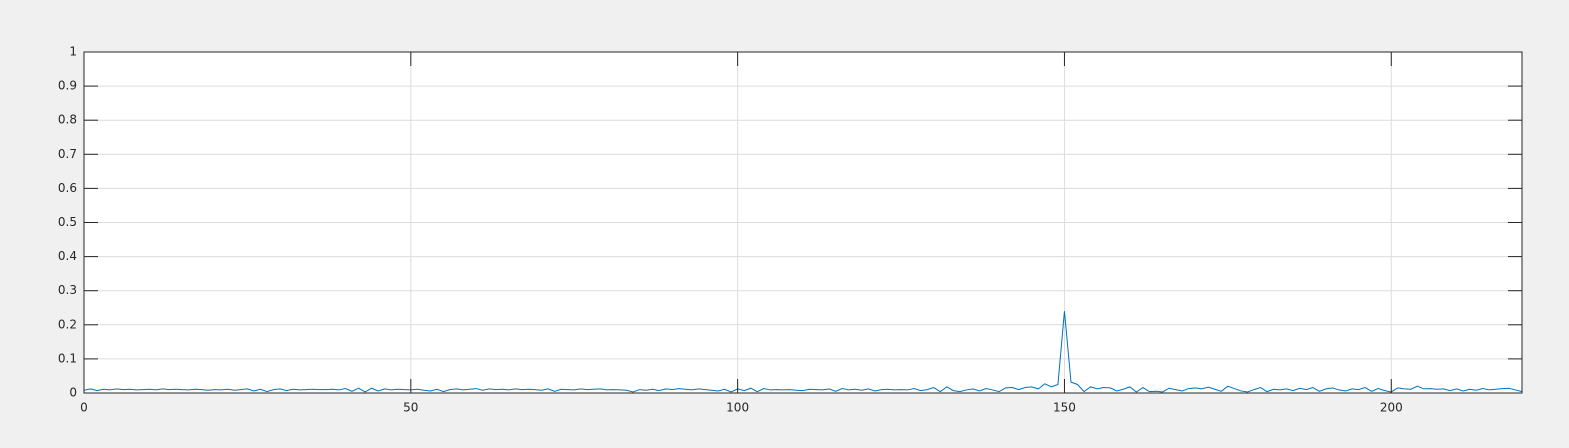 This screenshot has height=448, width=1569. Describe the element at coordinates (1064, 408) in the screenshot. I see `x-tick-label: 150` at that location.